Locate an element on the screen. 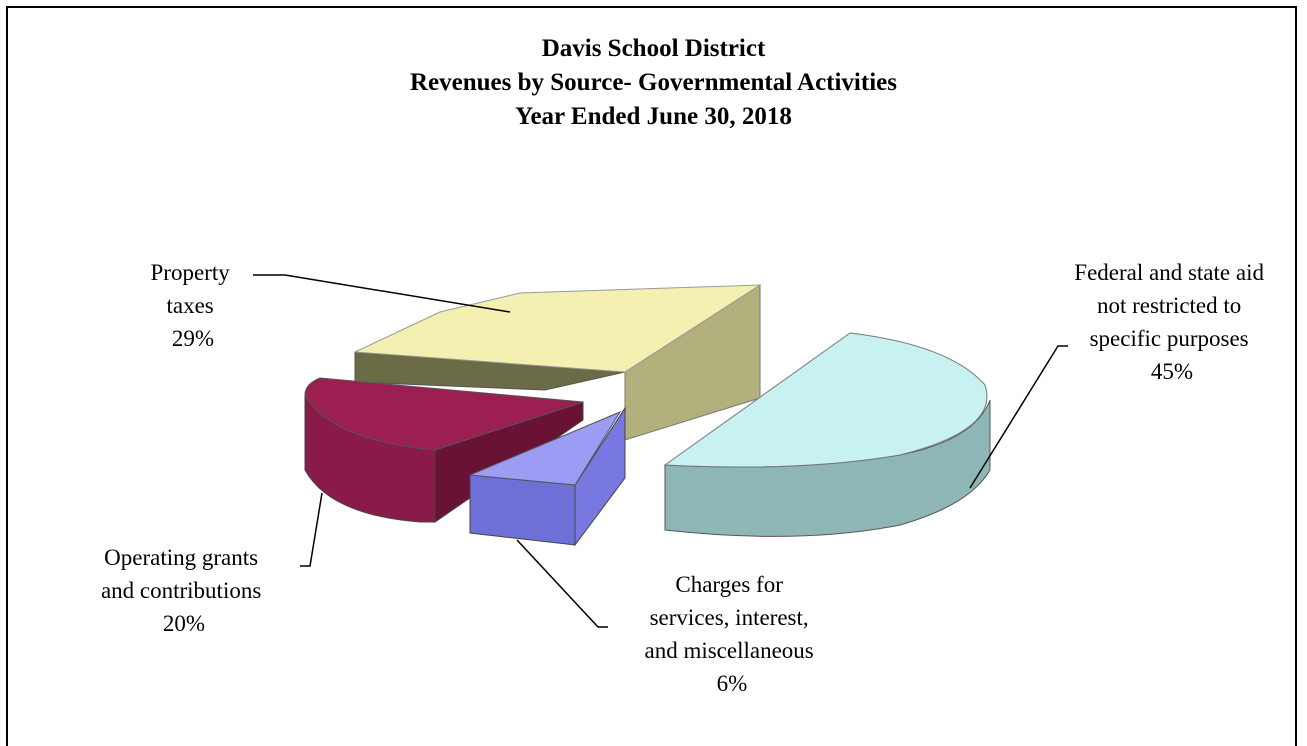 This screenshot has height=746, width=1307. slice-federal-state-aid is located at coordinates (827, 434).